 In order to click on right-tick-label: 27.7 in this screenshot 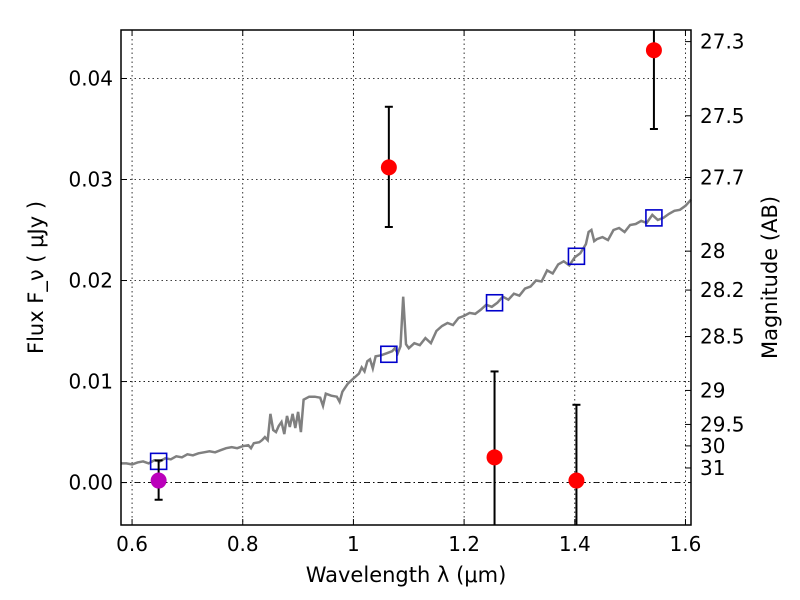, I will do `click(722, 177)`.